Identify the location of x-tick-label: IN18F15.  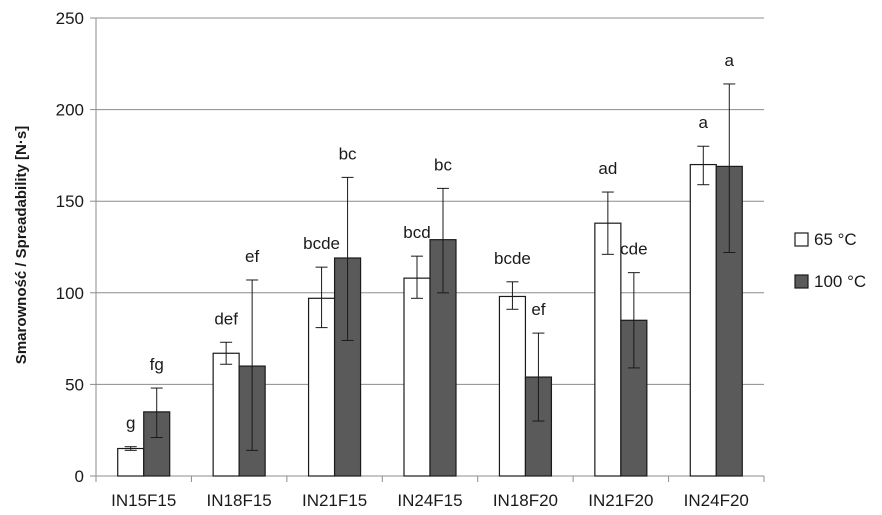
(239, 500).